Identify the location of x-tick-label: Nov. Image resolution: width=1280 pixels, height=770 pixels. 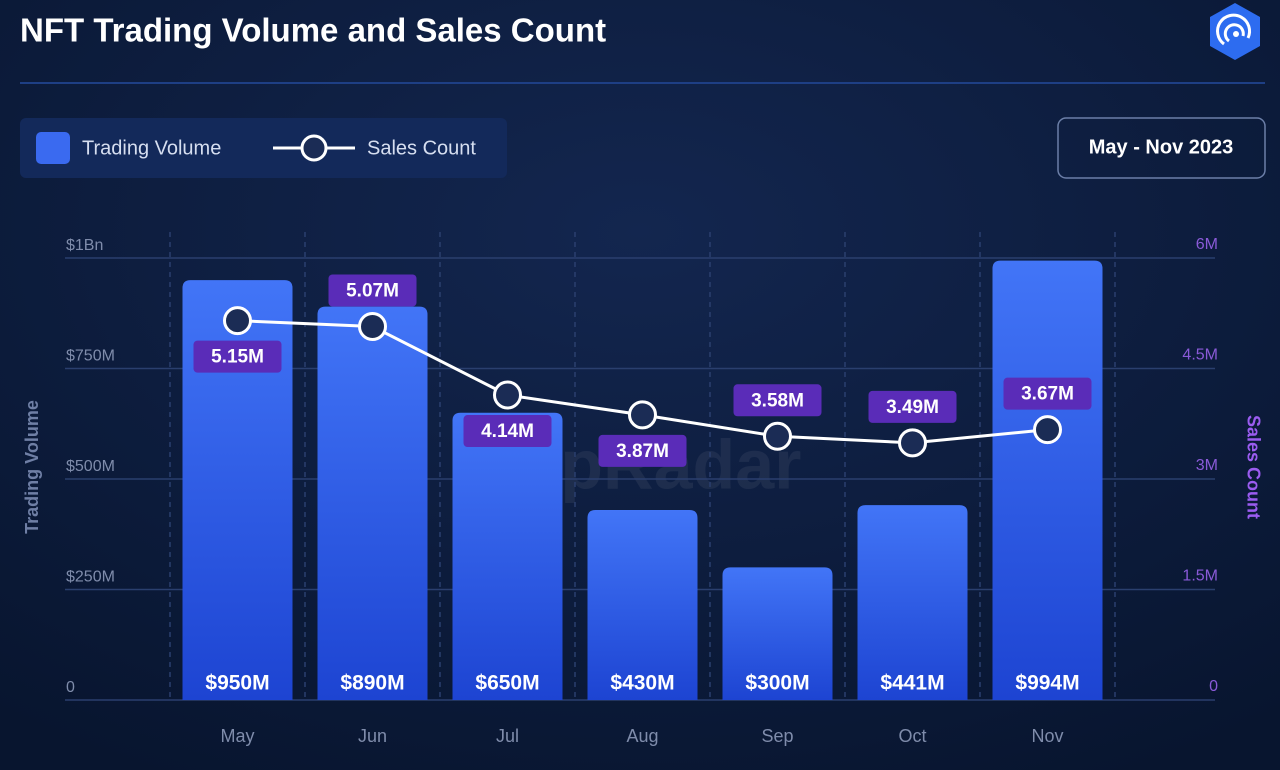
(1047, 736).